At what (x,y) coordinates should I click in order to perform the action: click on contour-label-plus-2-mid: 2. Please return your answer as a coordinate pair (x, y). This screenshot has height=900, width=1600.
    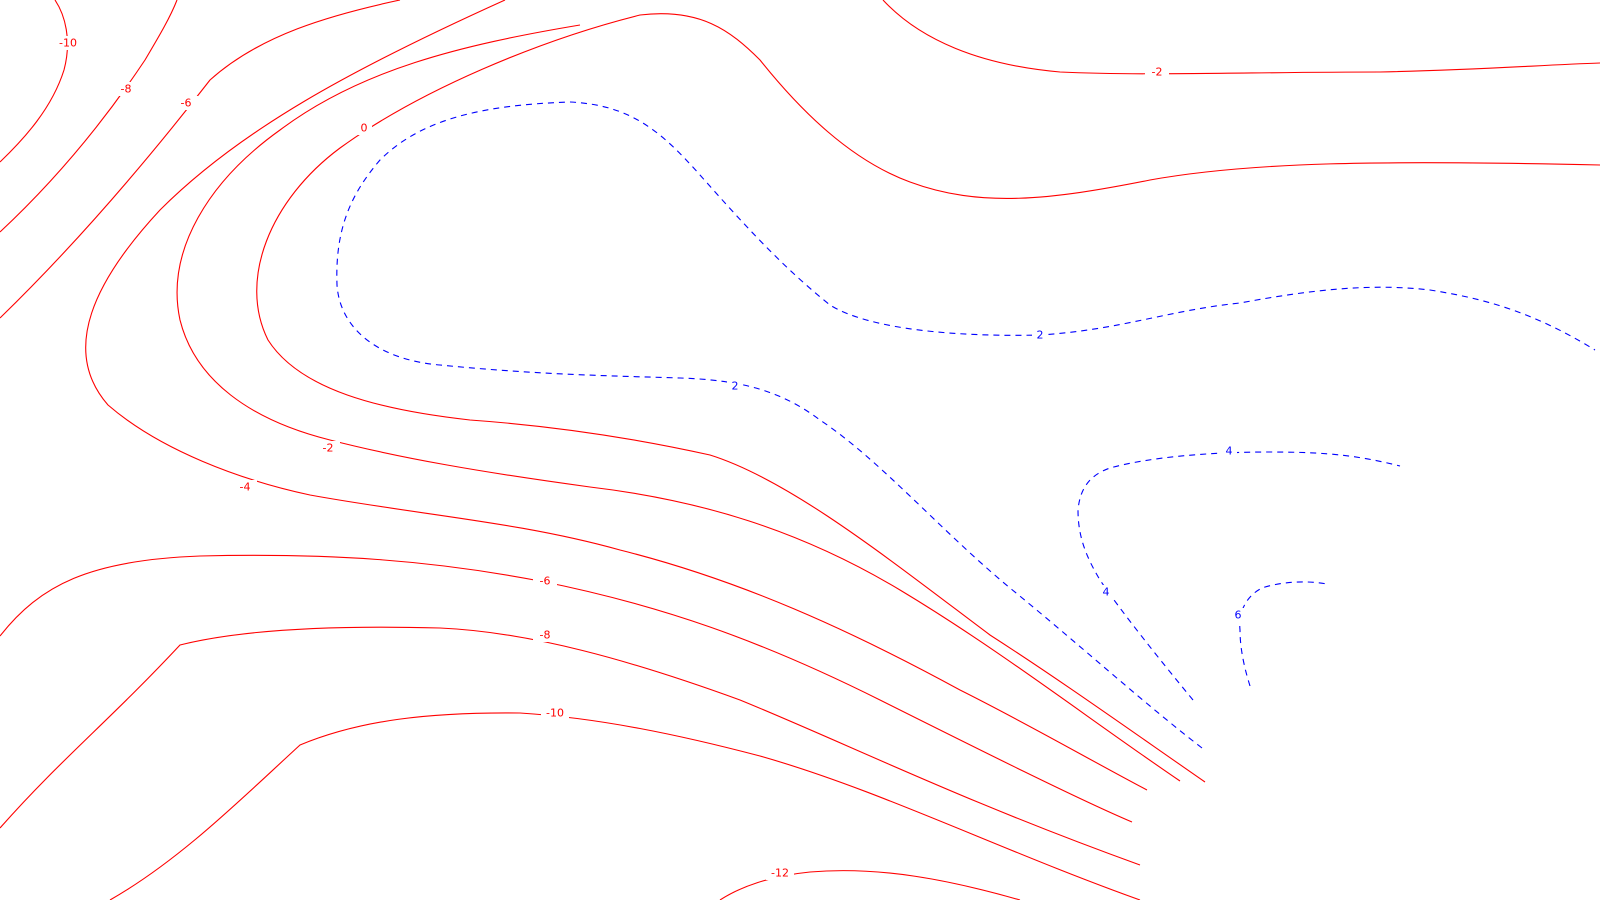
    Looking at the image, I should click on (735, 386).